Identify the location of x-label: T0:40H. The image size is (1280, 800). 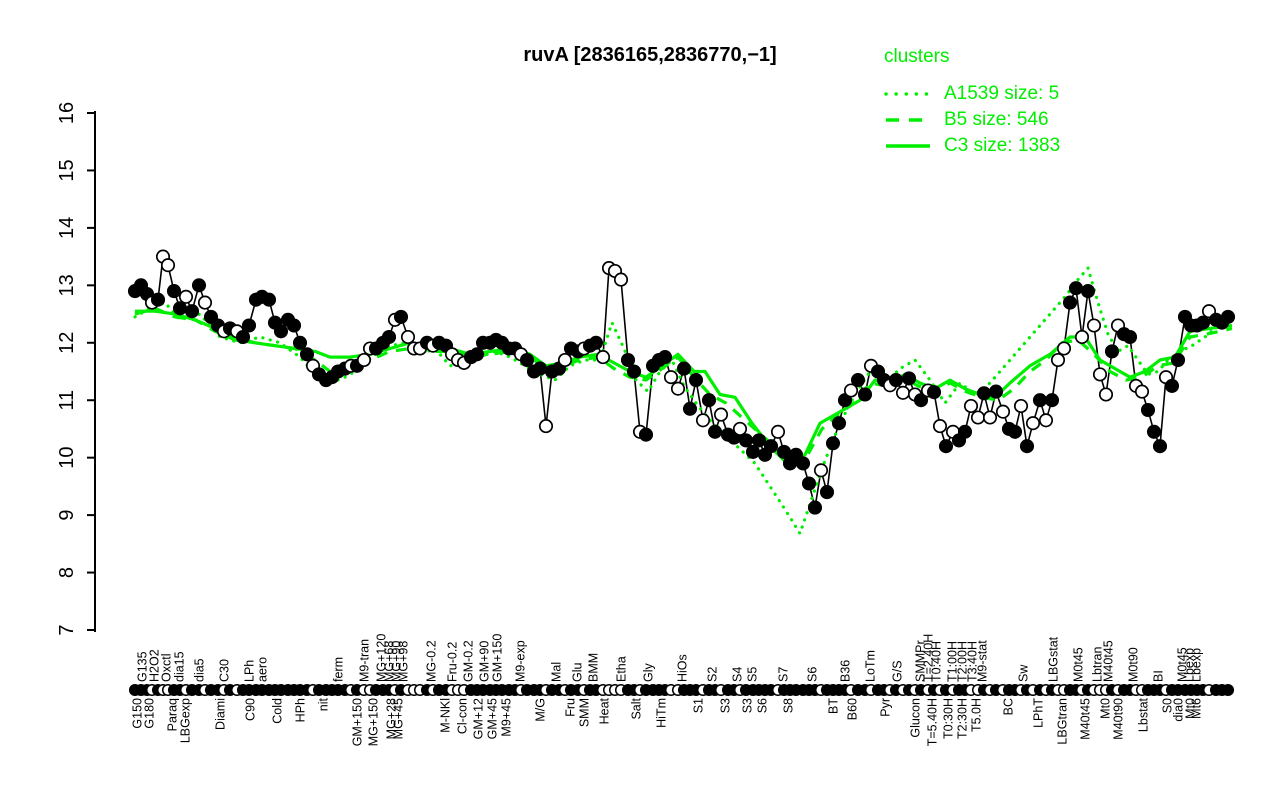
(937, 661).